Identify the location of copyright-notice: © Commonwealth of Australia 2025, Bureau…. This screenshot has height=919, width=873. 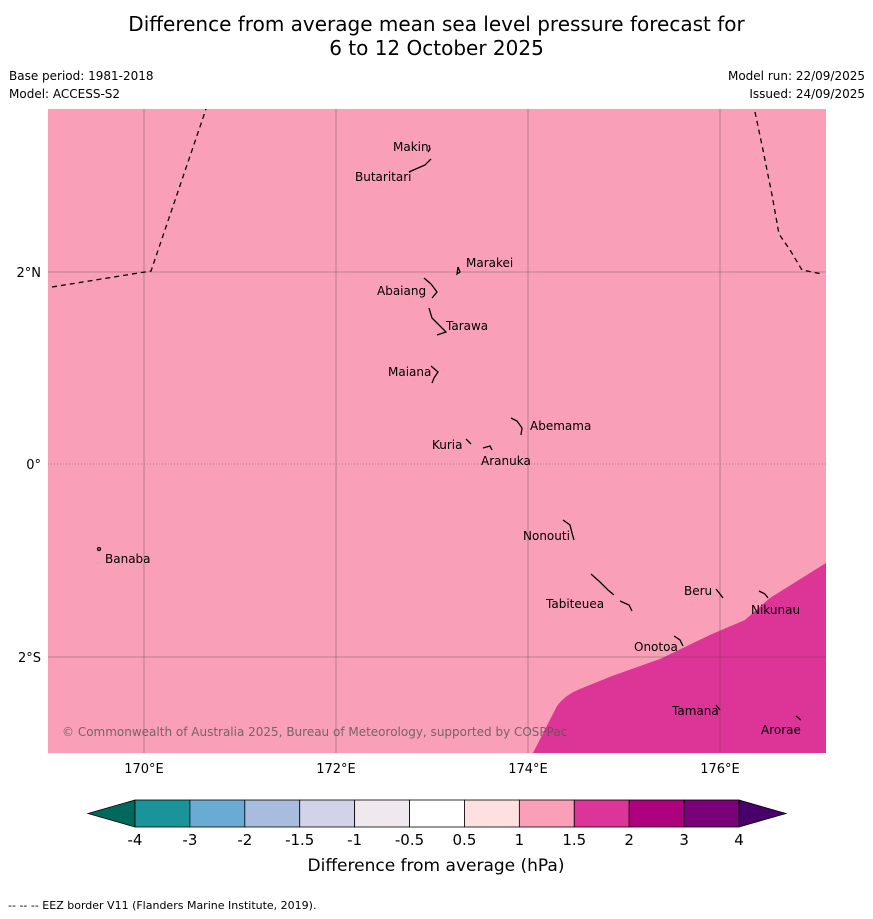
(314, 732).